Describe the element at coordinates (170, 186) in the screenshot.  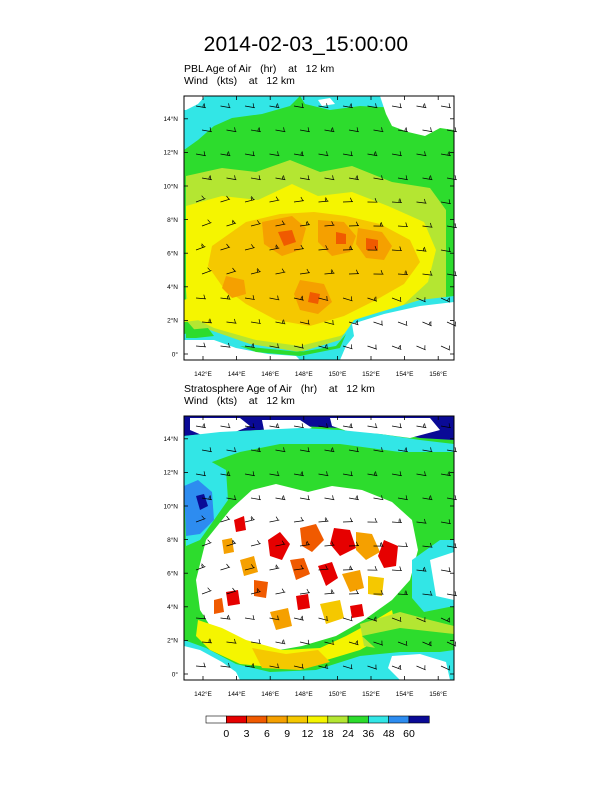
I see `lat-tick-label: 10°N` at that location.